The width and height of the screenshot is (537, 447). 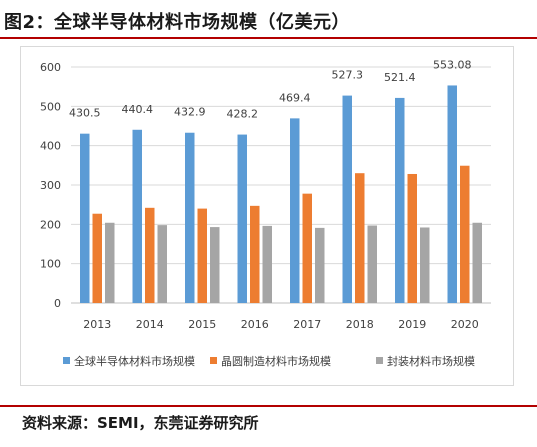 What do you see at coordinates (281, 324) in the screenshot?
I see `x-axis-ticks: 2013 2014 2015 2016 2017 2018 2019 2020` at bounding box center [281, 324].